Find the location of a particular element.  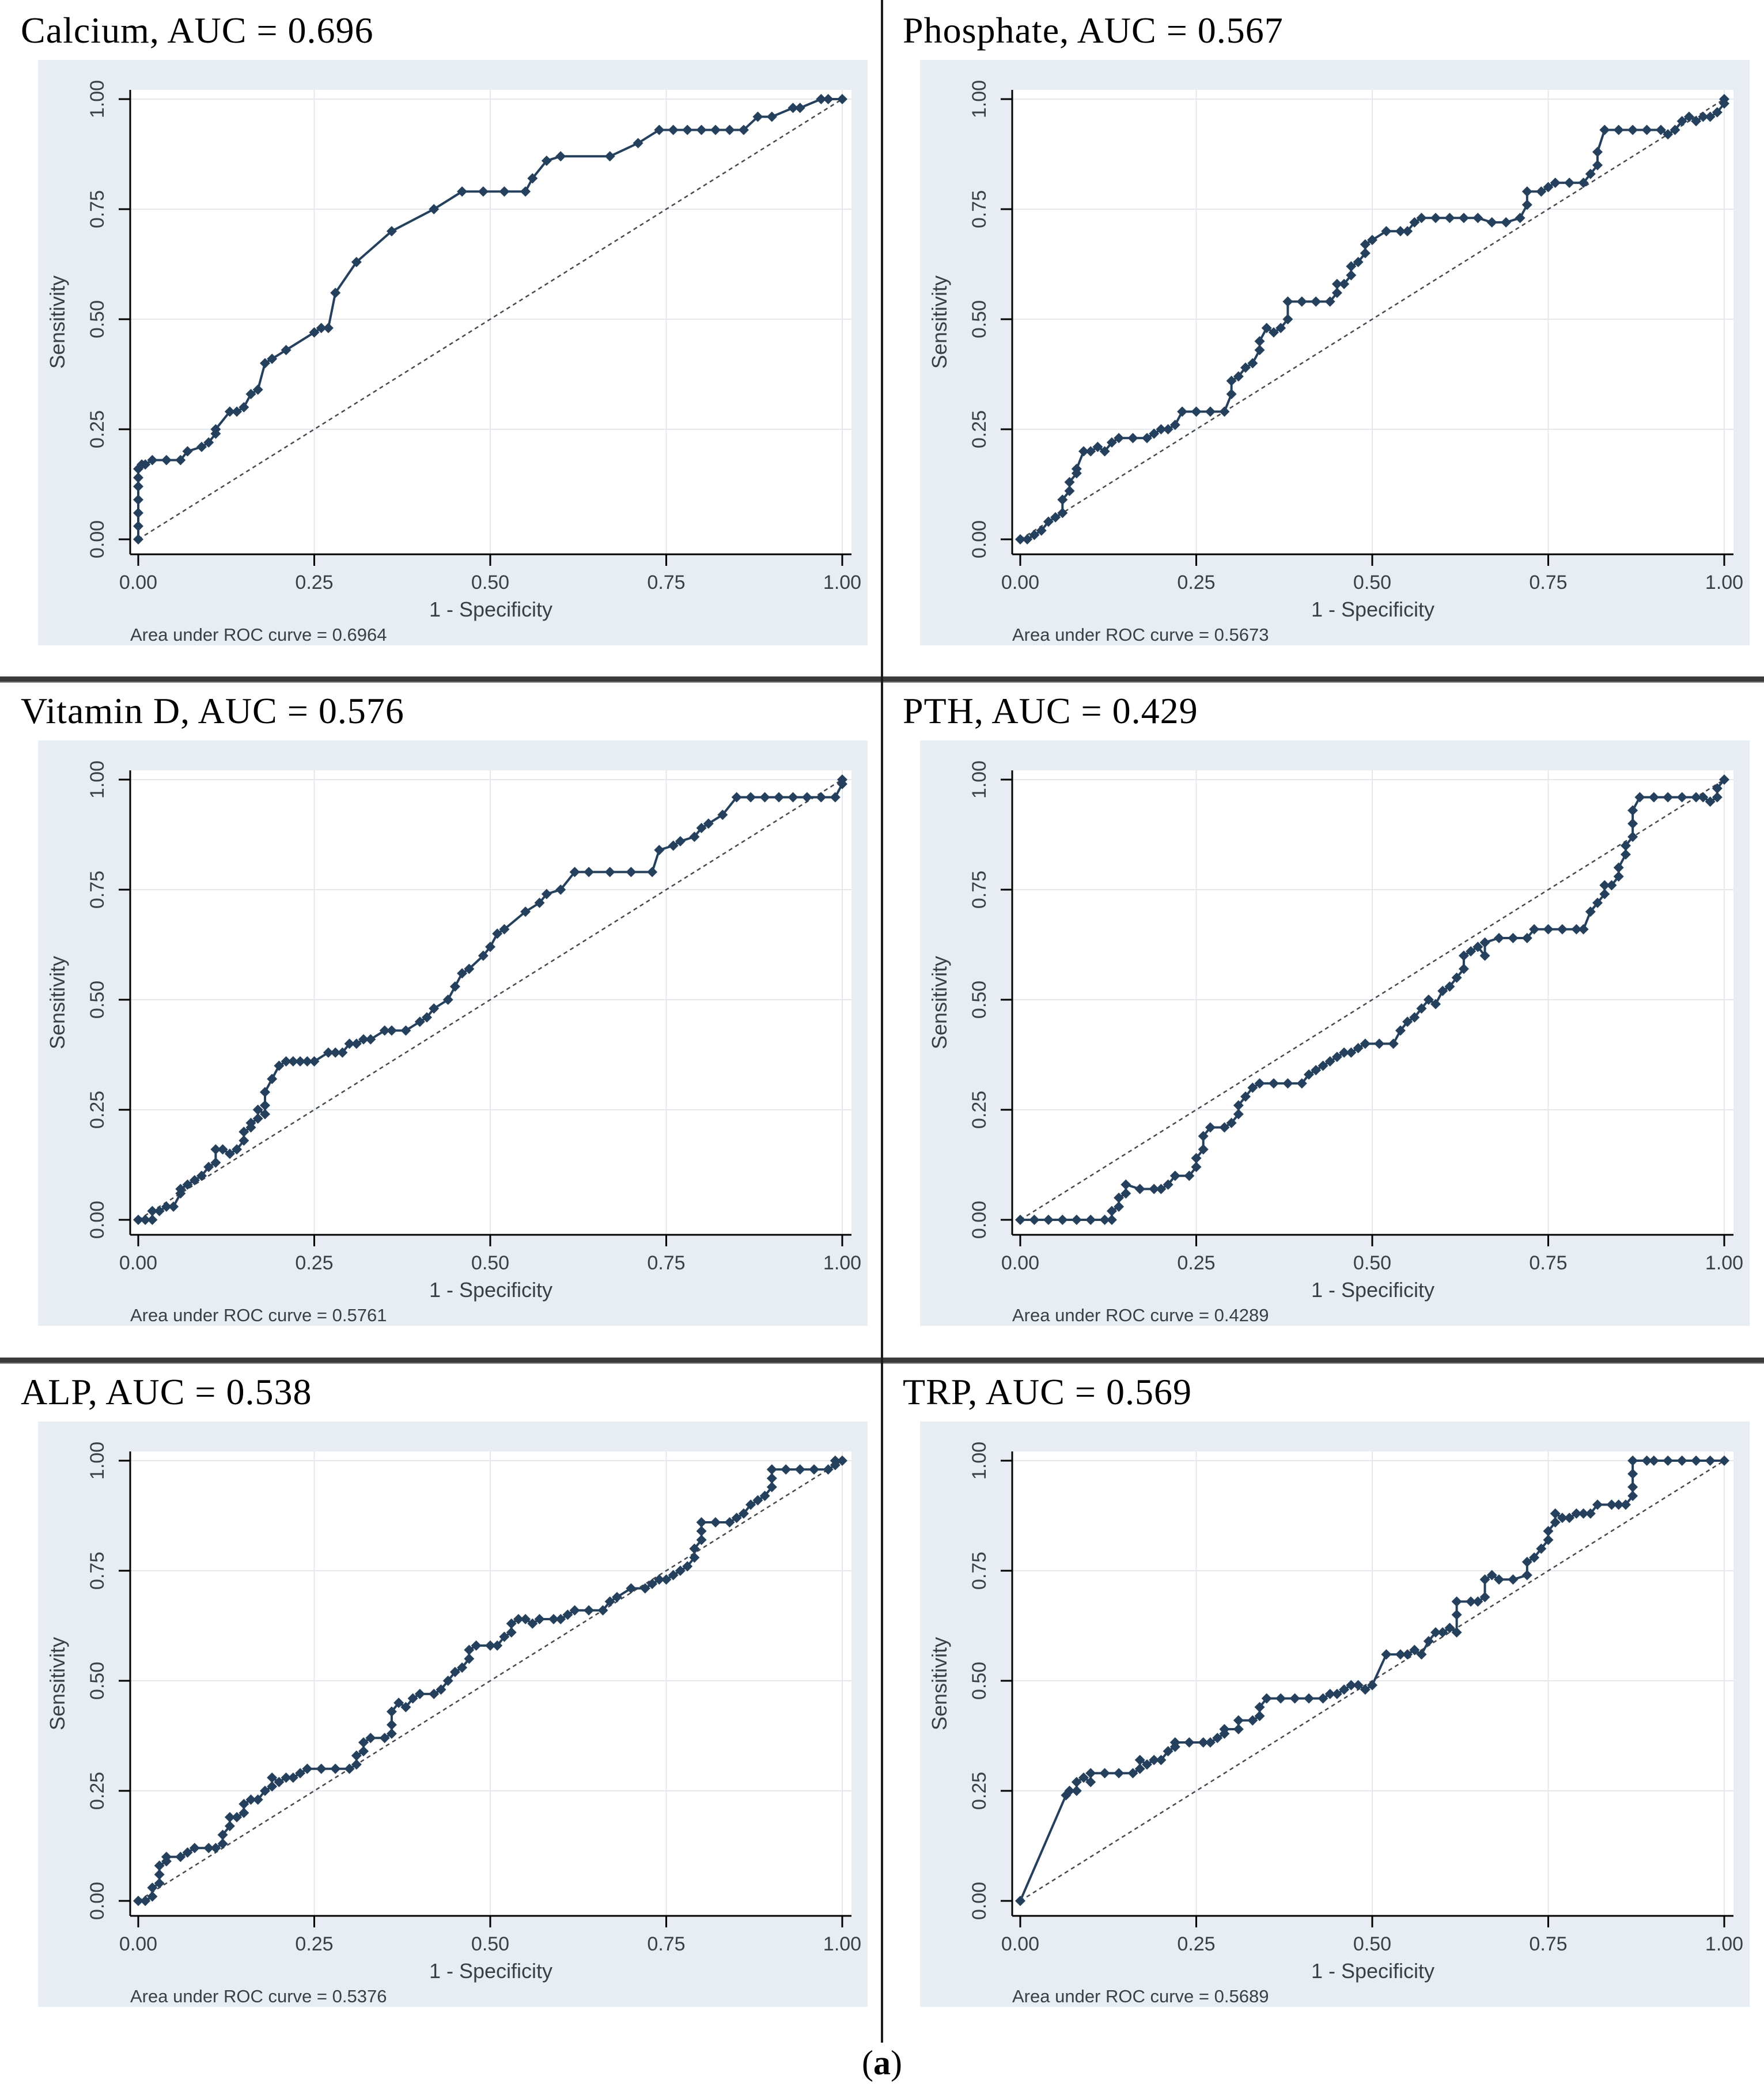

auc-footnote: Area under ROC curve = 0.4289 is located at coordinates (1140, 1315).